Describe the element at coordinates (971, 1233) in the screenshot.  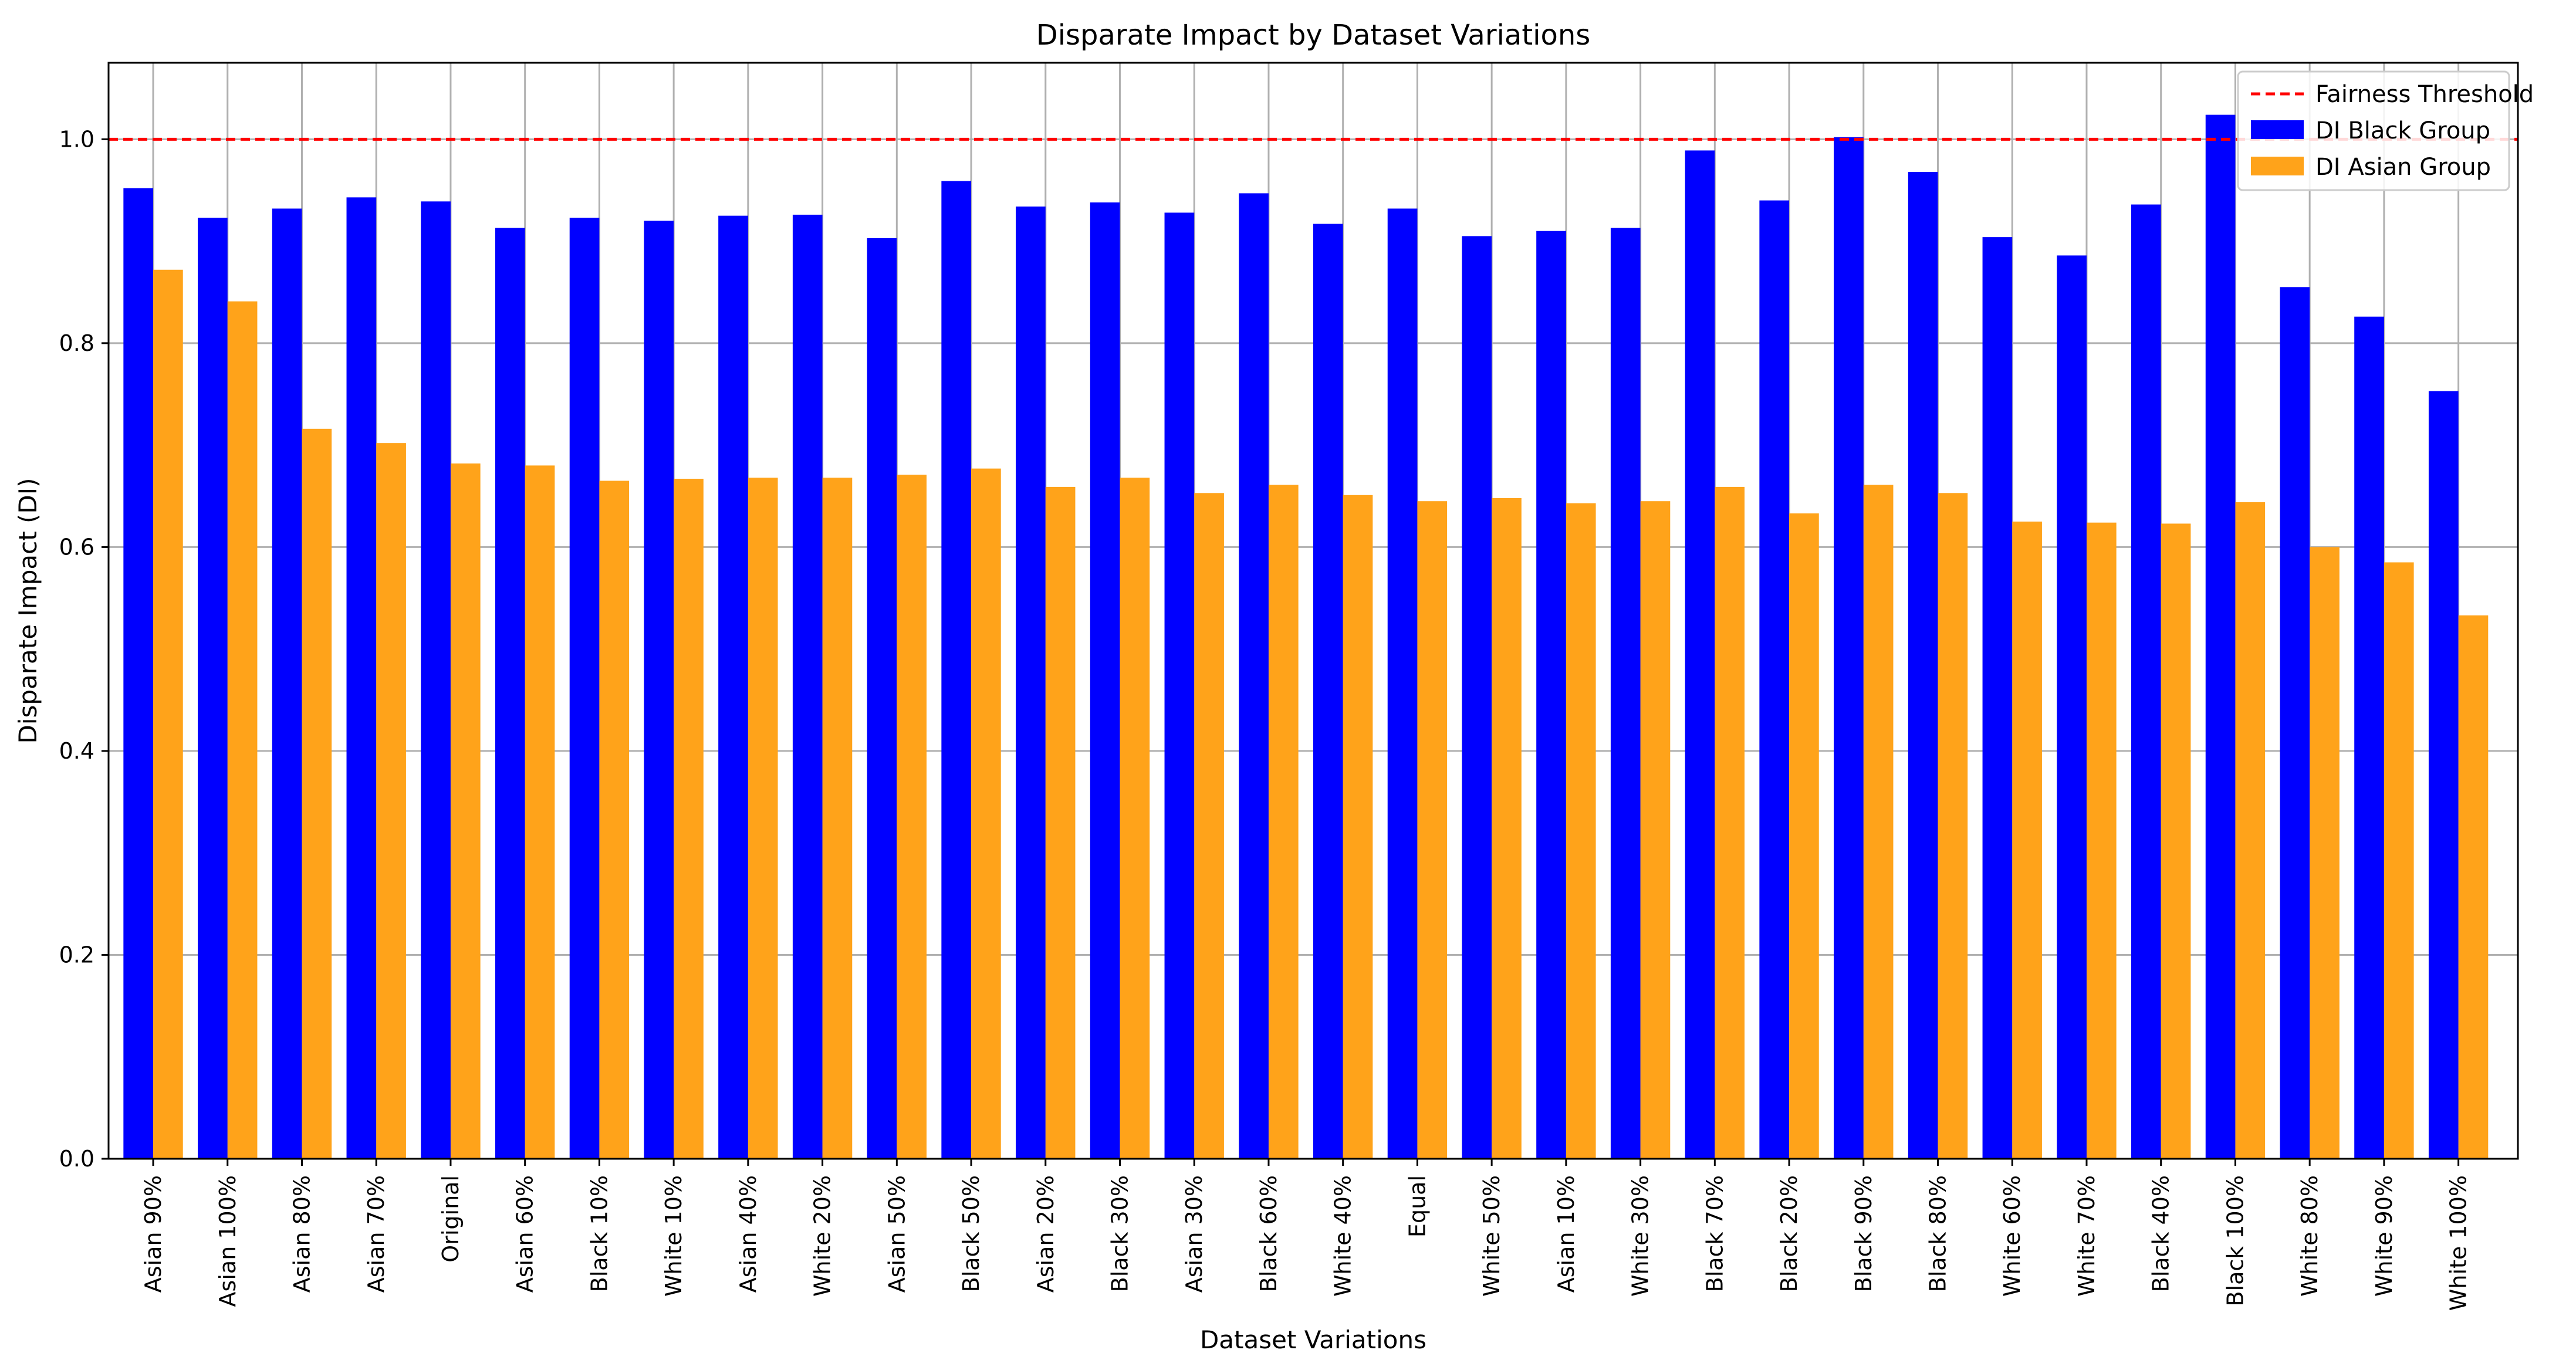
I see `x-tick-label: Black 50%` at that location.